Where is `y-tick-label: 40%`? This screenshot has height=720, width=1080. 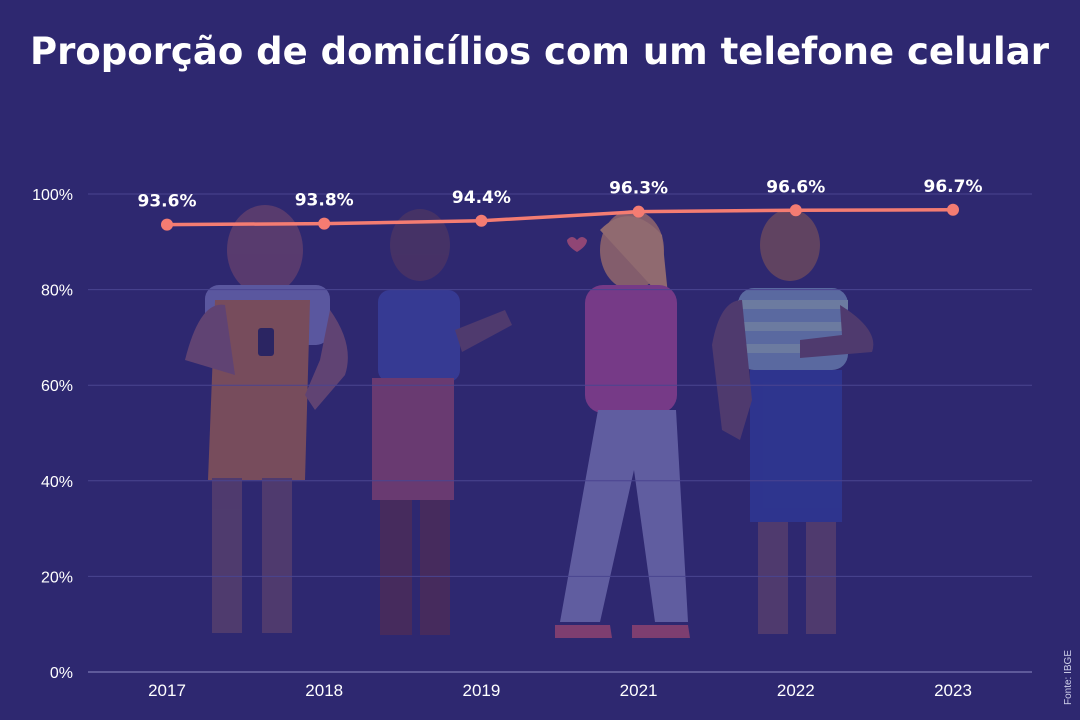
y-tick-label: 40% is located at coordinates (57, 482).